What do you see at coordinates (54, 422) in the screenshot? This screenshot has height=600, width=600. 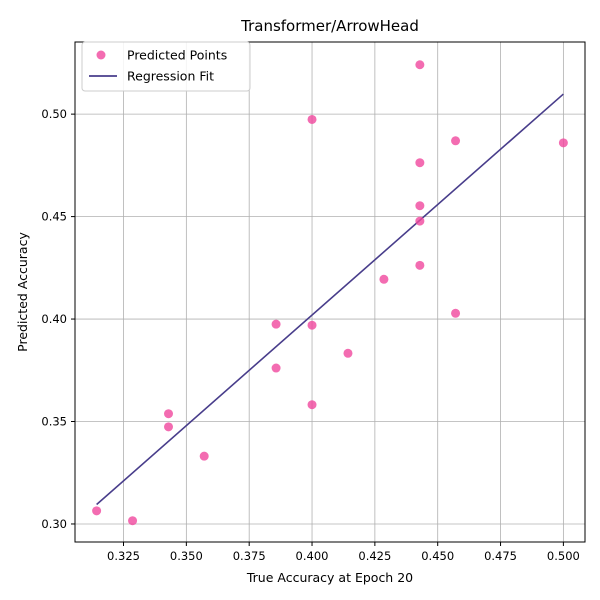 I see `y-tick-label: 0.35` at bounding box center [54, 422].